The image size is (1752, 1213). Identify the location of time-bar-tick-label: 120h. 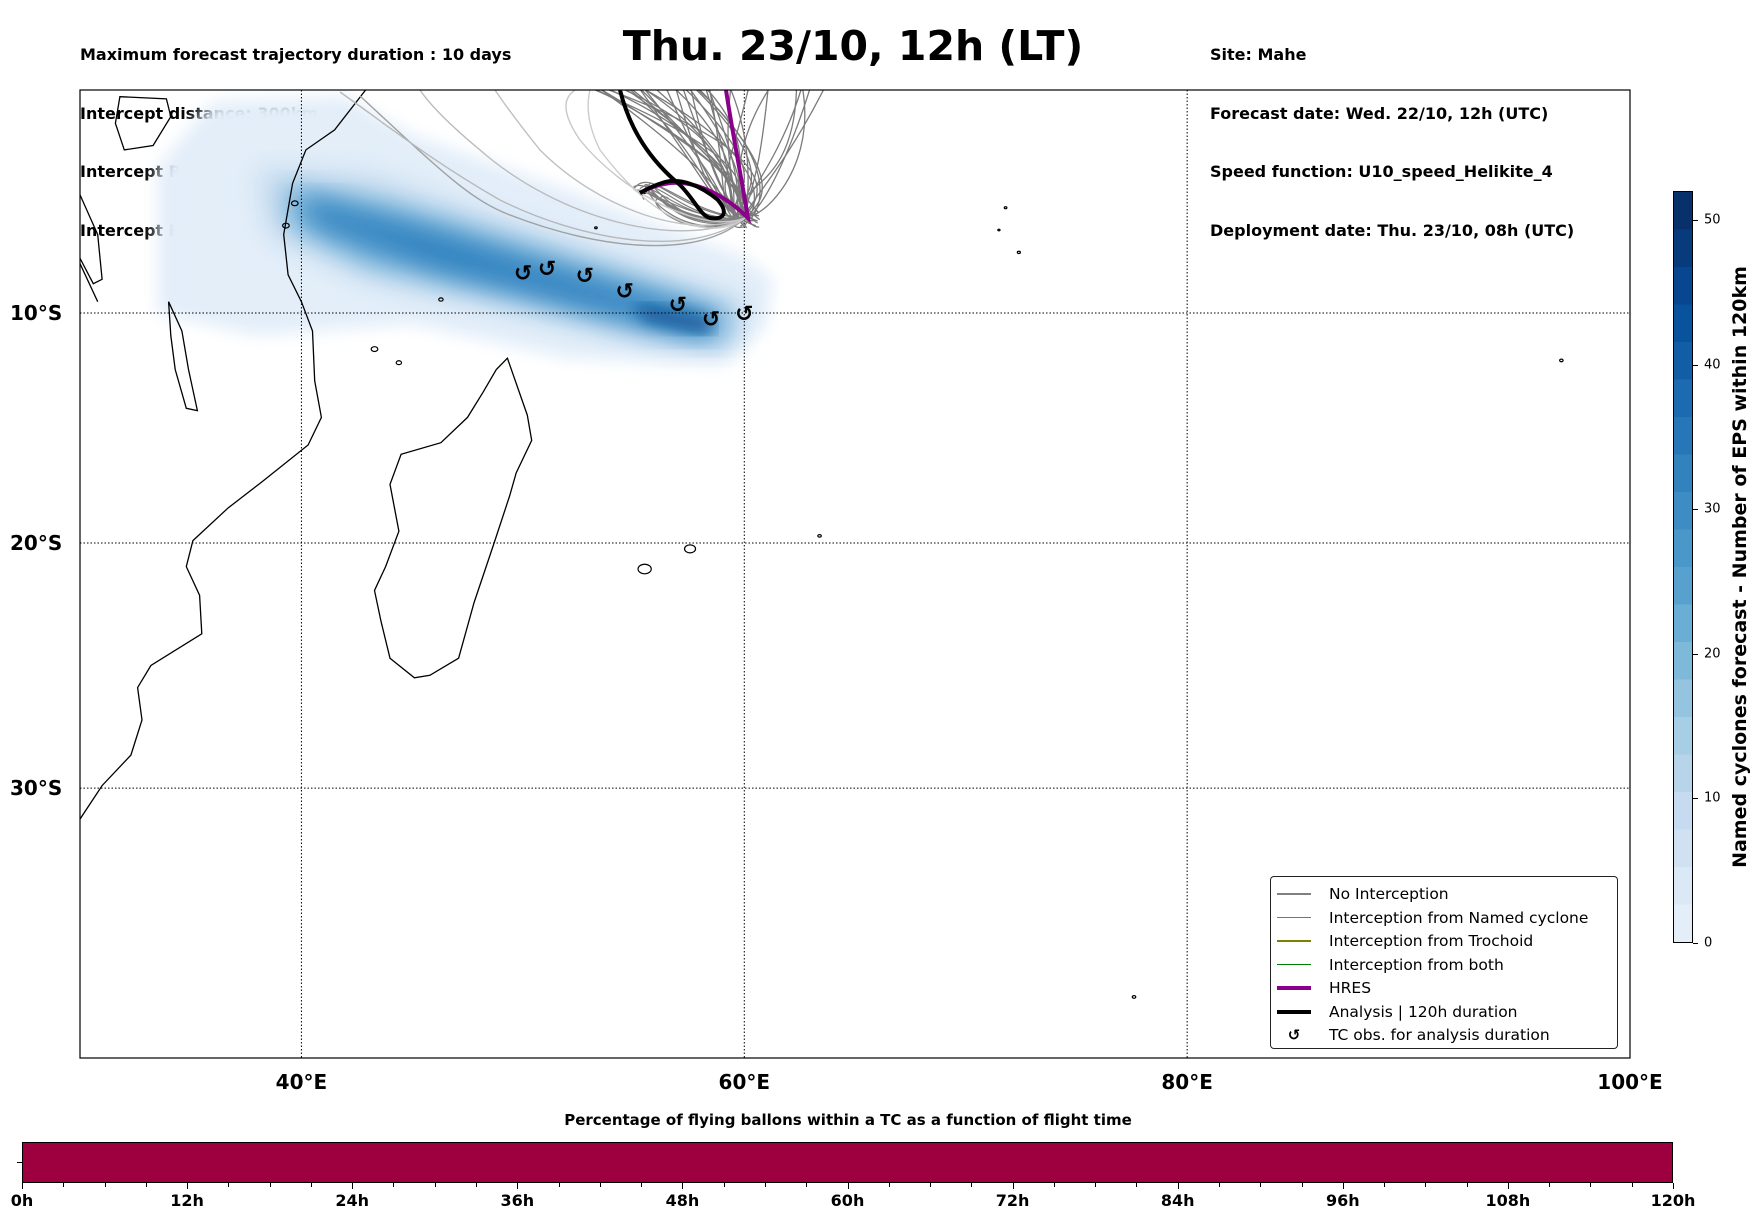
(1673, 1200).